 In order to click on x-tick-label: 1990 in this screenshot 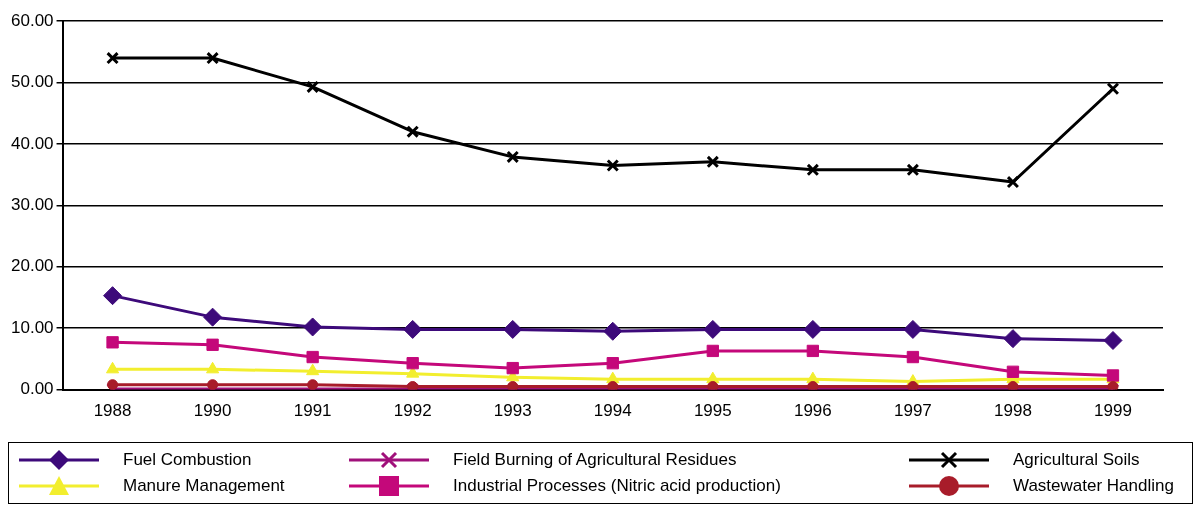, I will do `click(212, 411)`.